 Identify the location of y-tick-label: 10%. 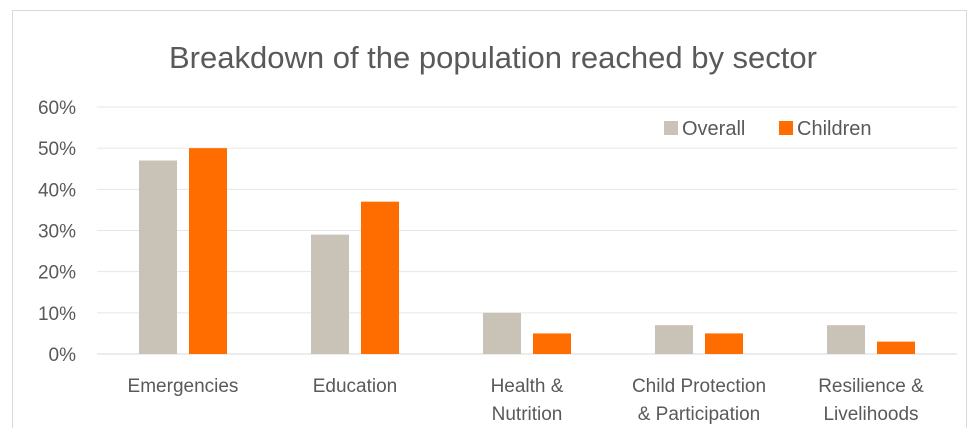
(57, 314).